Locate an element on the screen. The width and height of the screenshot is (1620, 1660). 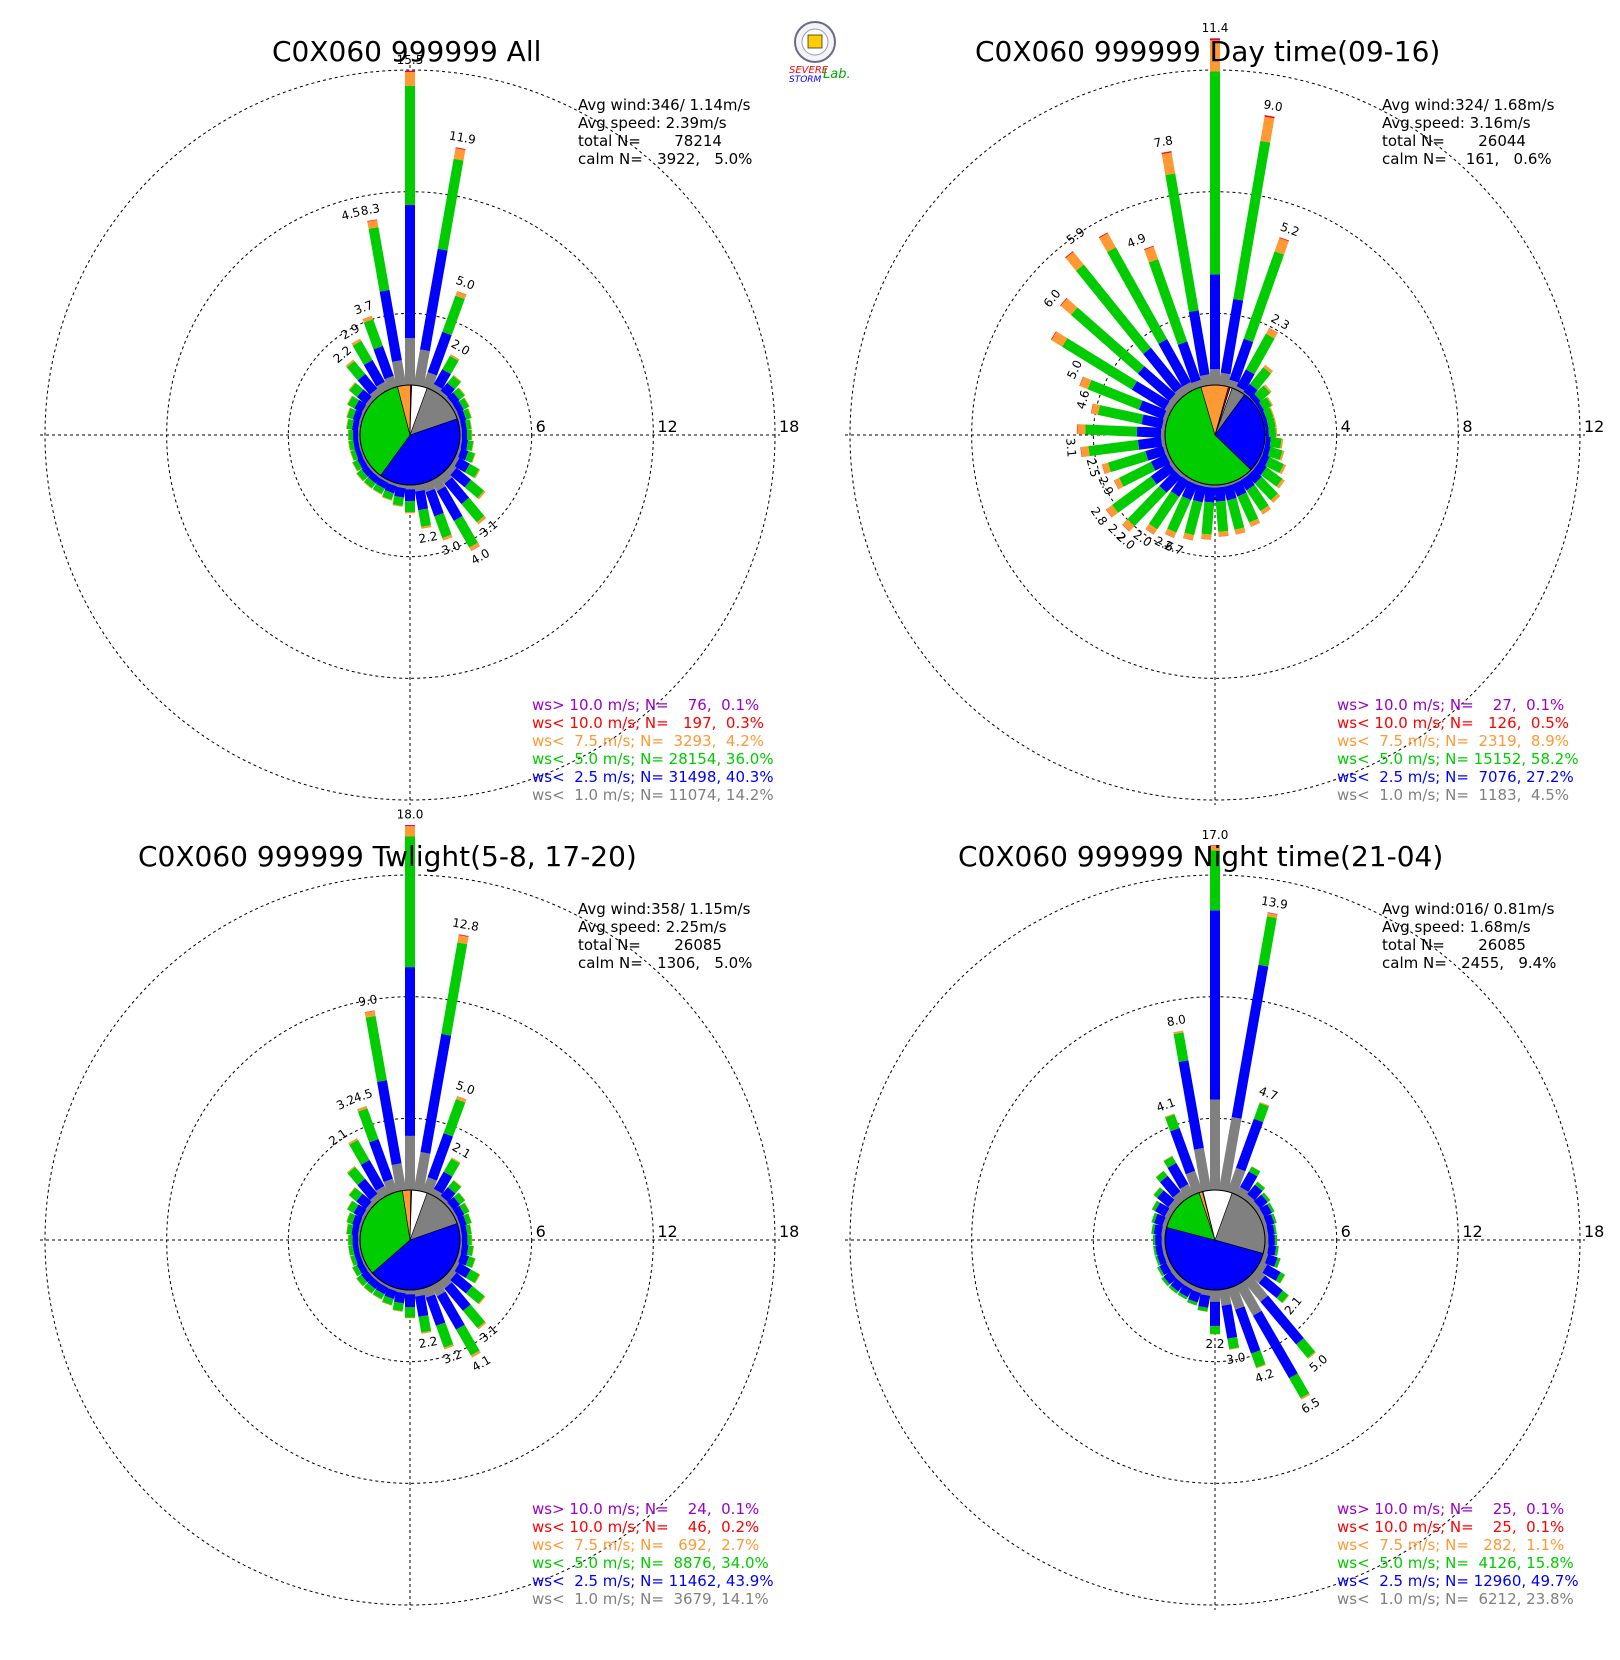
bar-value-label: 7.8 is located at coordinates (1163, 141).